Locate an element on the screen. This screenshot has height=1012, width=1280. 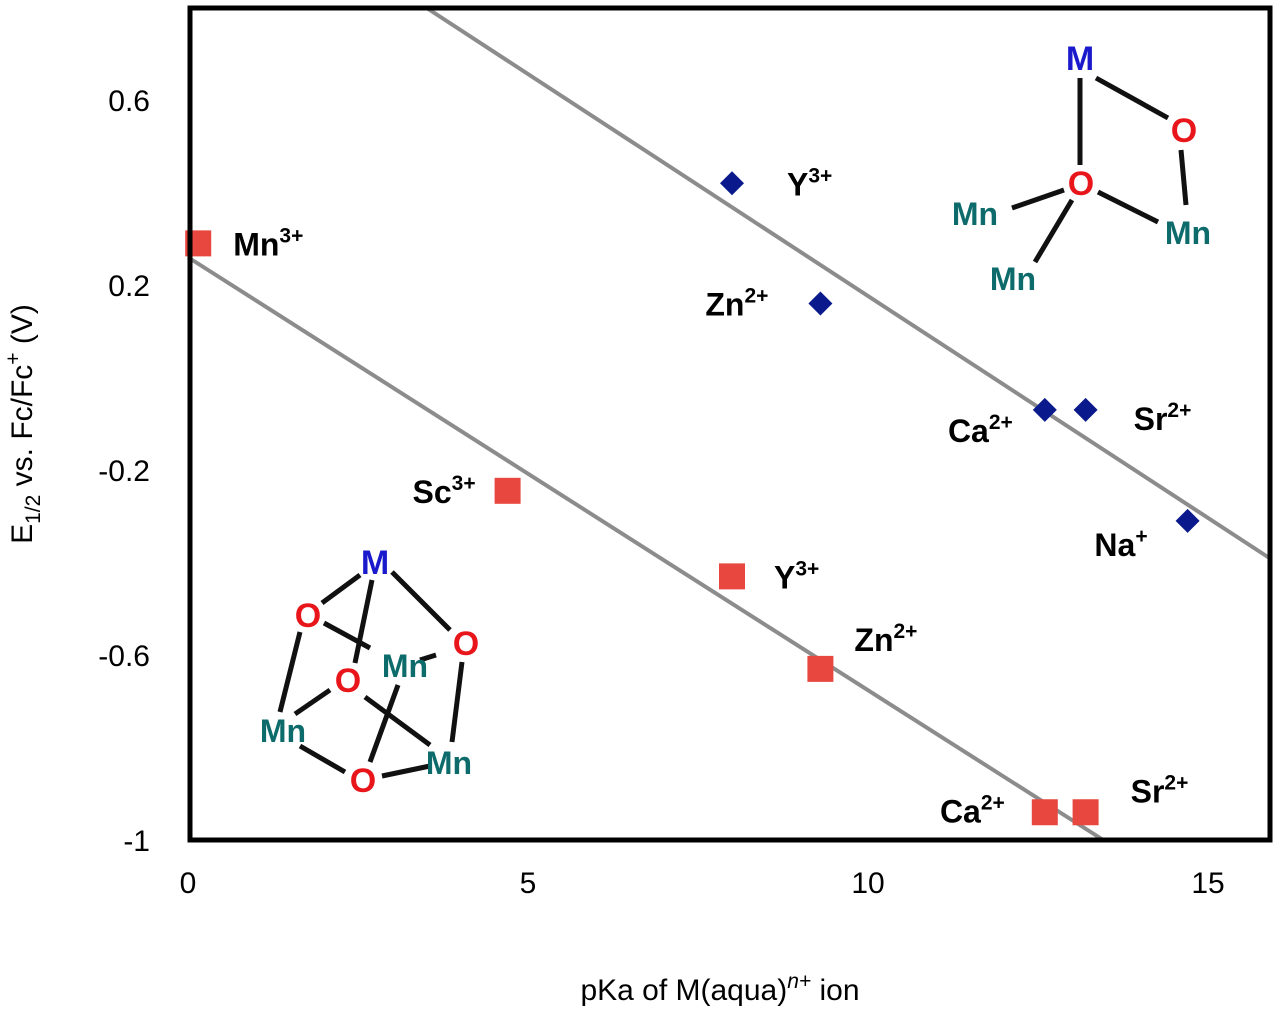
y-tick-label: -0.2 is located at coordinates (124, 471).